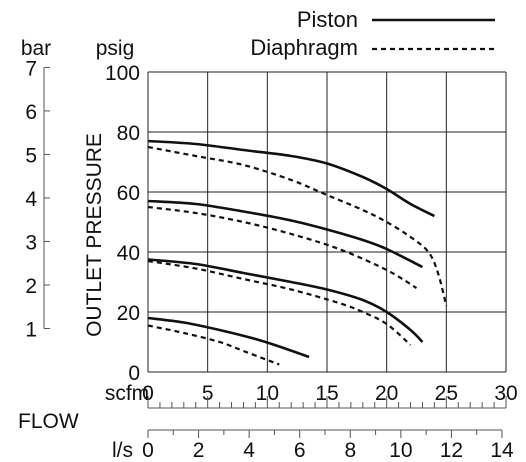 The width and height of the screenshot is (526, 462). Describe the element at coordinates (127, 393) in the screenshot. I see `x-unit-scfm: scfm` at that location.